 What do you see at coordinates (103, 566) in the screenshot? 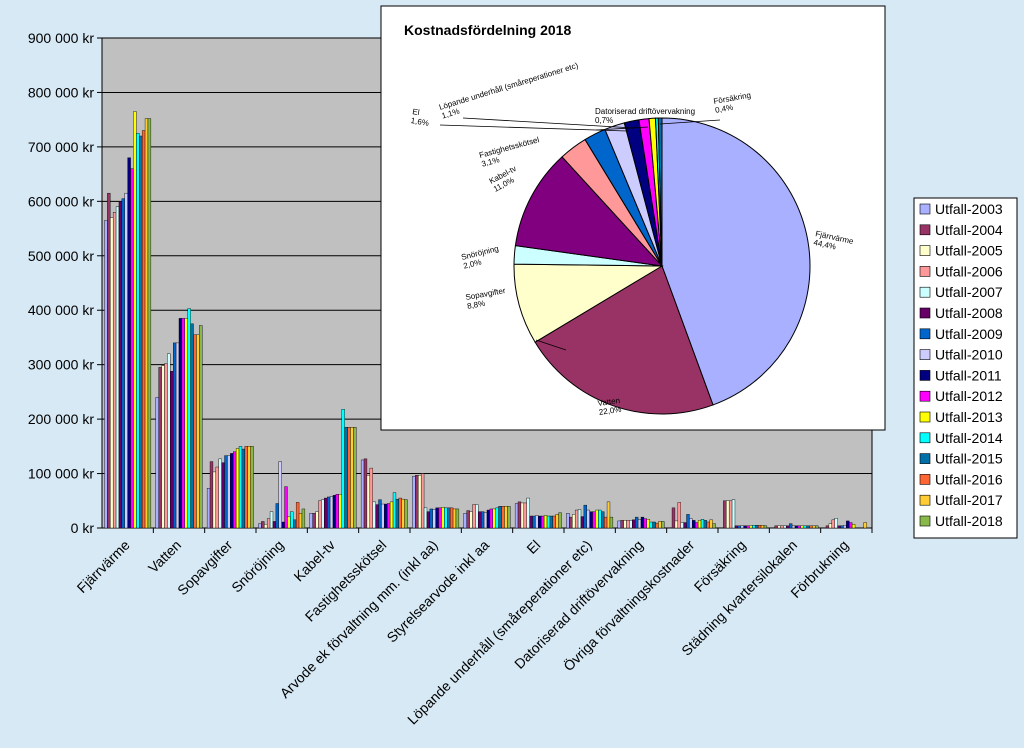
I see `x-tick-label: Fjärrvärme` at bounding box center [103, 566].